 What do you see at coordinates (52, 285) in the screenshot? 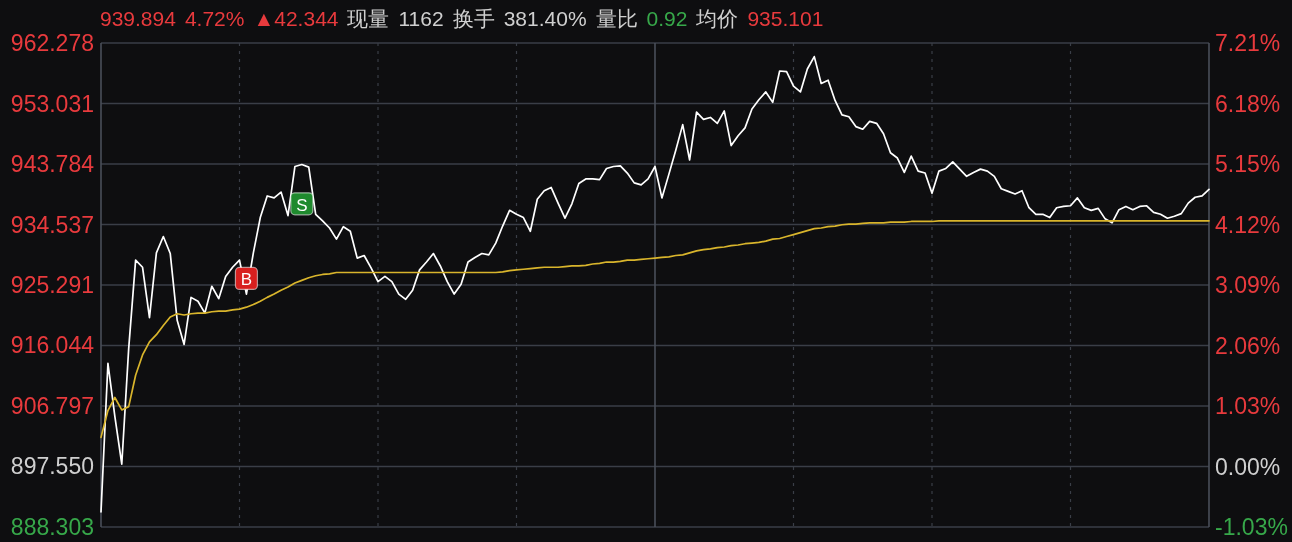
I see `y-tick-label: 925.291` at bounding box center [52, 285].